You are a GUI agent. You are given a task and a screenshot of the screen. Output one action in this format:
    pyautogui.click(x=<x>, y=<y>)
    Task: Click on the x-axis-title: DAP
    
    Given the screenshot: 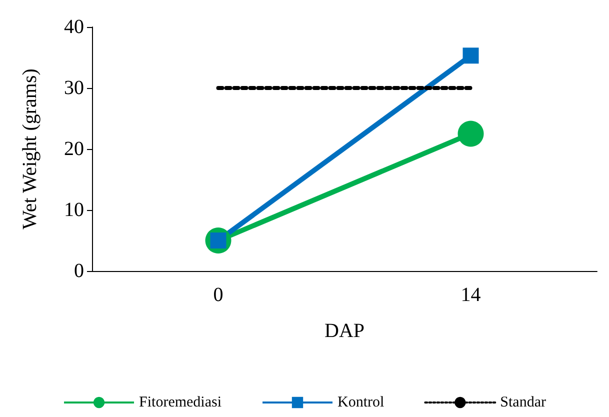 What is the action you would take?
    pyautogui.click(x=344, y=331)
    